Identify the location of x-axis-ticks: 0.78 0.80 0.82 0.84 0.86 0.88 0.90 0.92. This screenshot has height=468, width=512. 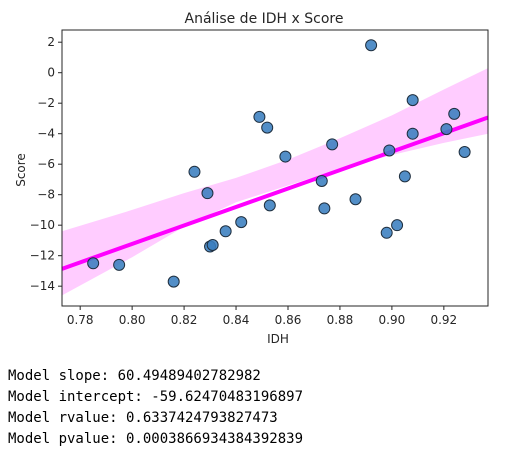
(262, 316).